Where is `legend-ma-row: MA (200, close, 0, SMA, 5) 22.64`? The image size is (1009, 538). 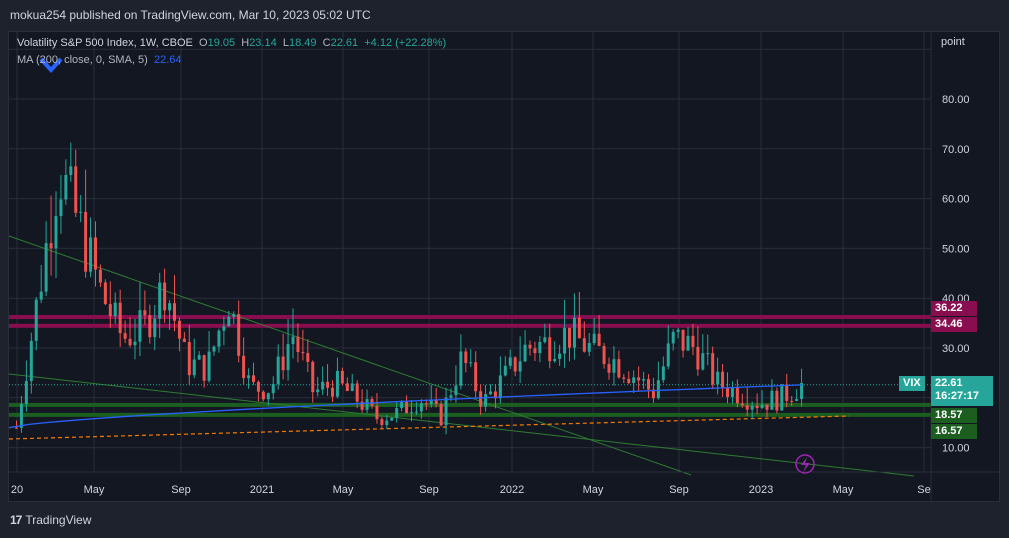 legend-ma-row: MA (200, close, 0, SMA, 5) 22.64 is located at coordinates (231, 60).